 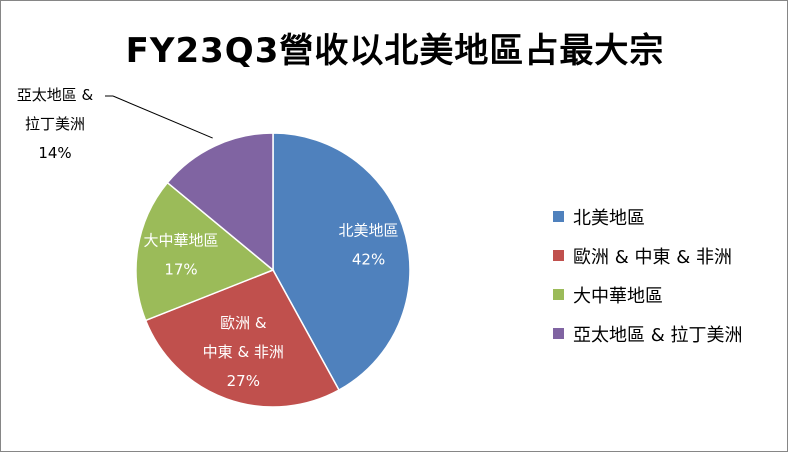 I want to click on data-label-emea-line2: 中東 & 非洲, so click(x=243, y=352).